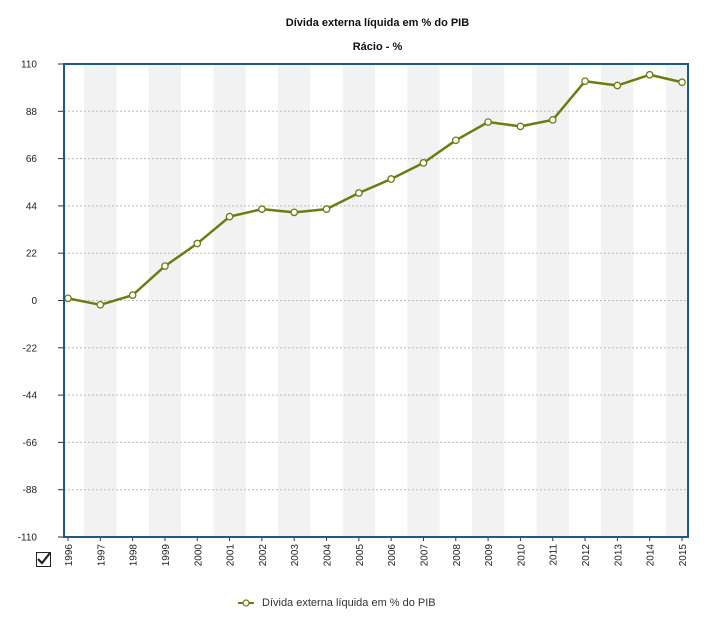  Describe the element at coordinates (358, 300) in the screenshot. I see `band-shade` at that location.